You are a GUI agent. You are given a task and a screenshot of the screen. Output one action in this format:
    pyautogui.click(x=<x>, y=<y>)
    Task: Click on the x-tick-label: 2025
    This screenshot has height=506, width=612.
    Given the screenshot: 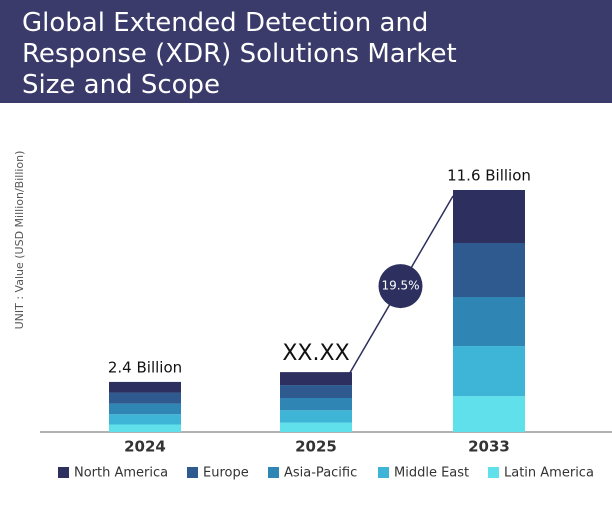 What is the action you would take?
    pyautogui.click(x=316, y=447)
    